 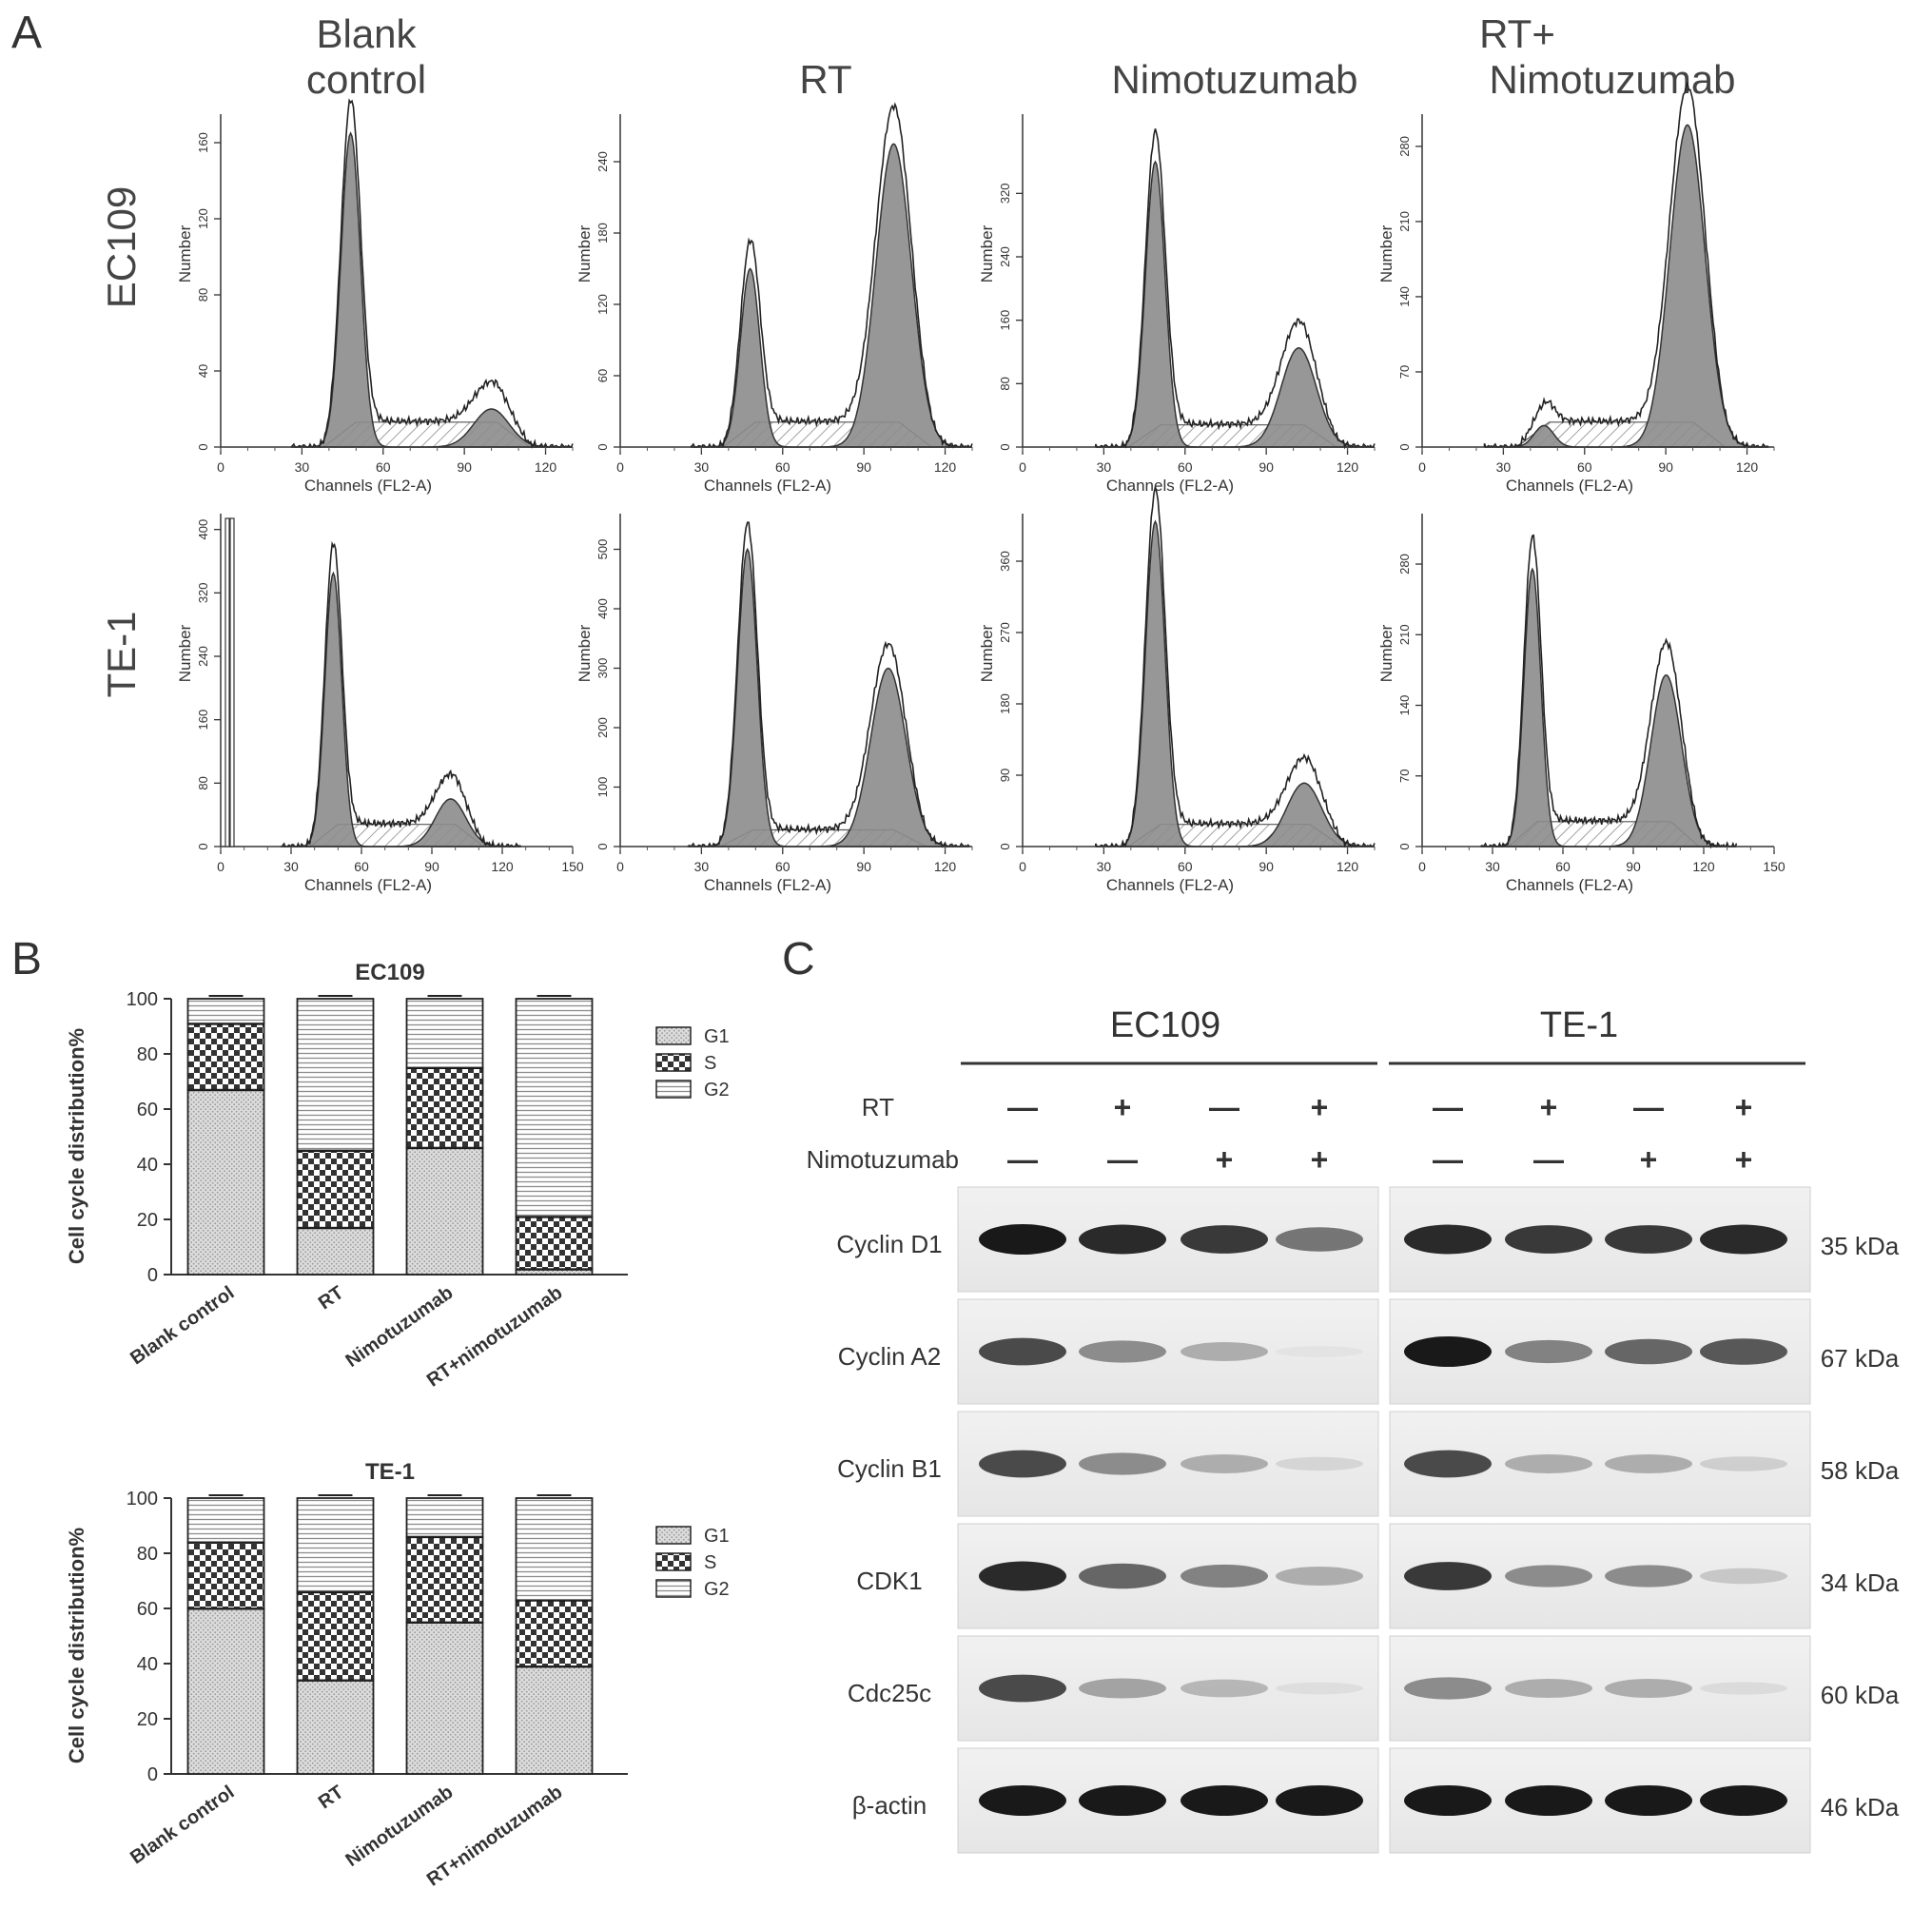 I want to click on blot-row-5: Cdc25c 60 kDa, so click(x=1374, y=1688).